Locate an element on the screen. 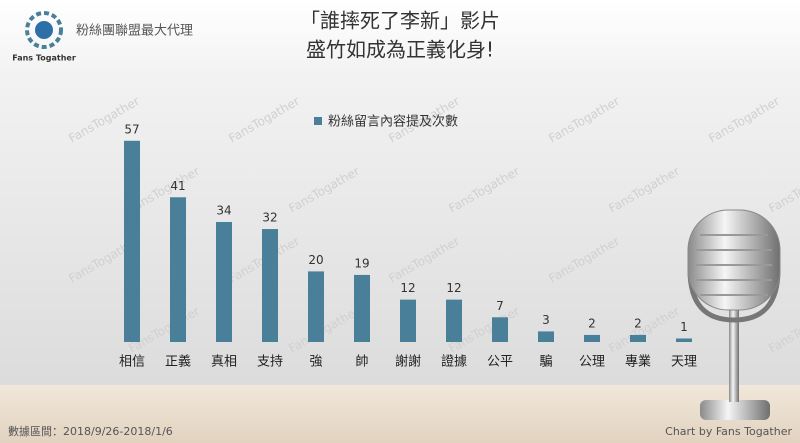  x-tick-label: 公平 is located at coordinates (500, 362).